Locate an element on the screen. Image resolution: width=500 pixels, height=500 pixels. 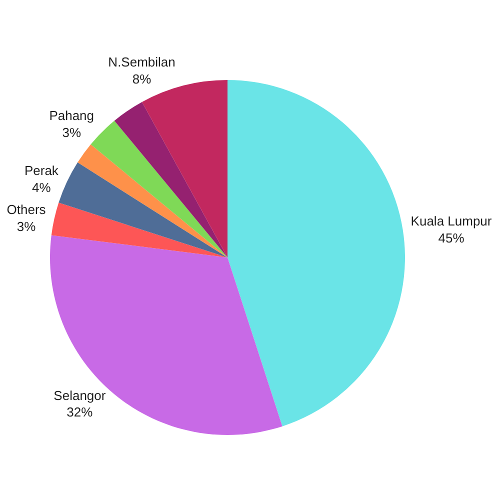
data-label: 4% is located at coordinates (42, 187).